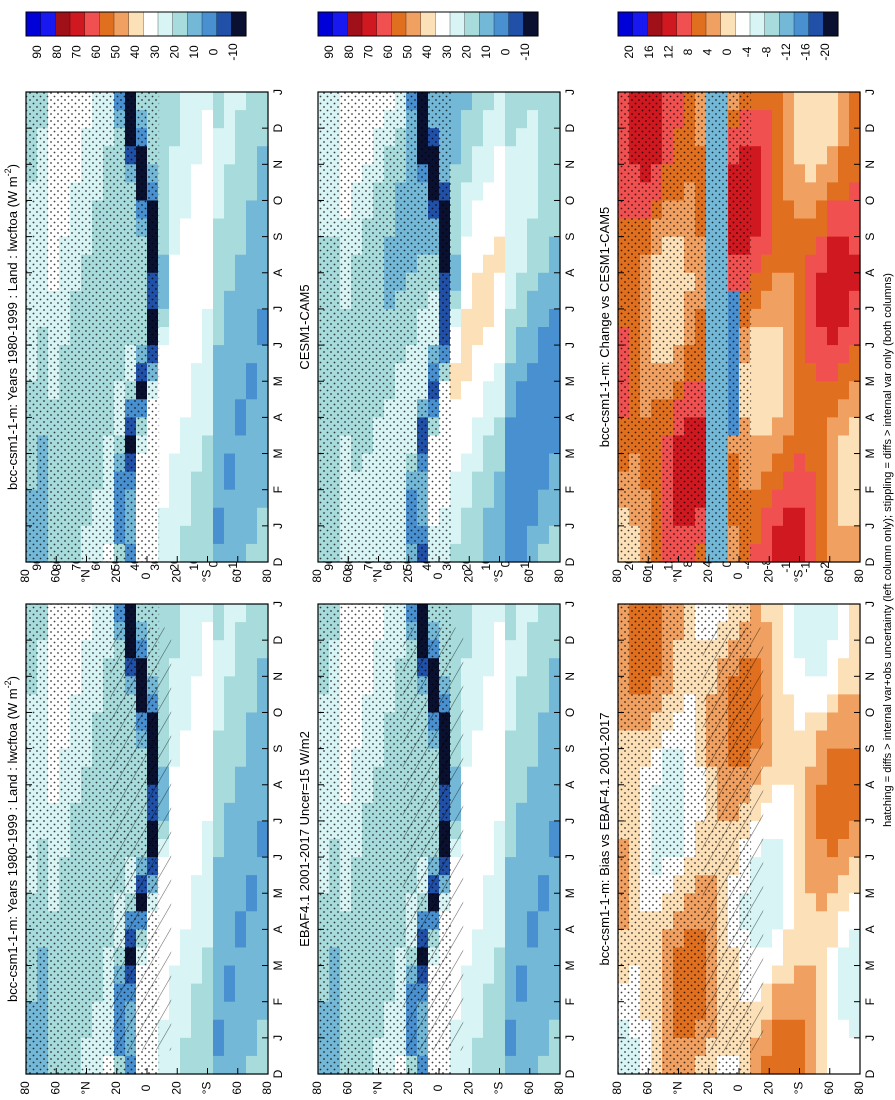  What do you see at coordinates (870, 821) in the screenshot?
I see `x-tick-label: J` at bounding box center [870, 821].